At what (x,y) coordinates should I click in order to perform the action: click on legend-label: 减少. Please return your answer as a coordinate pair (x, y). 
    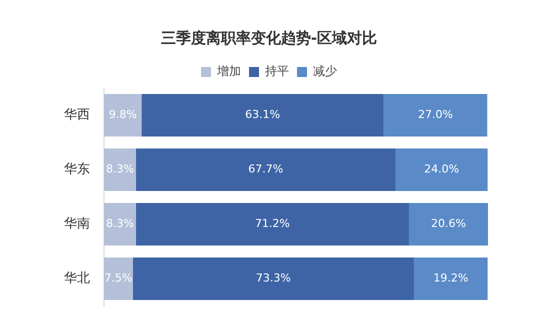
    Looking at the image, I should click on (325, 71).